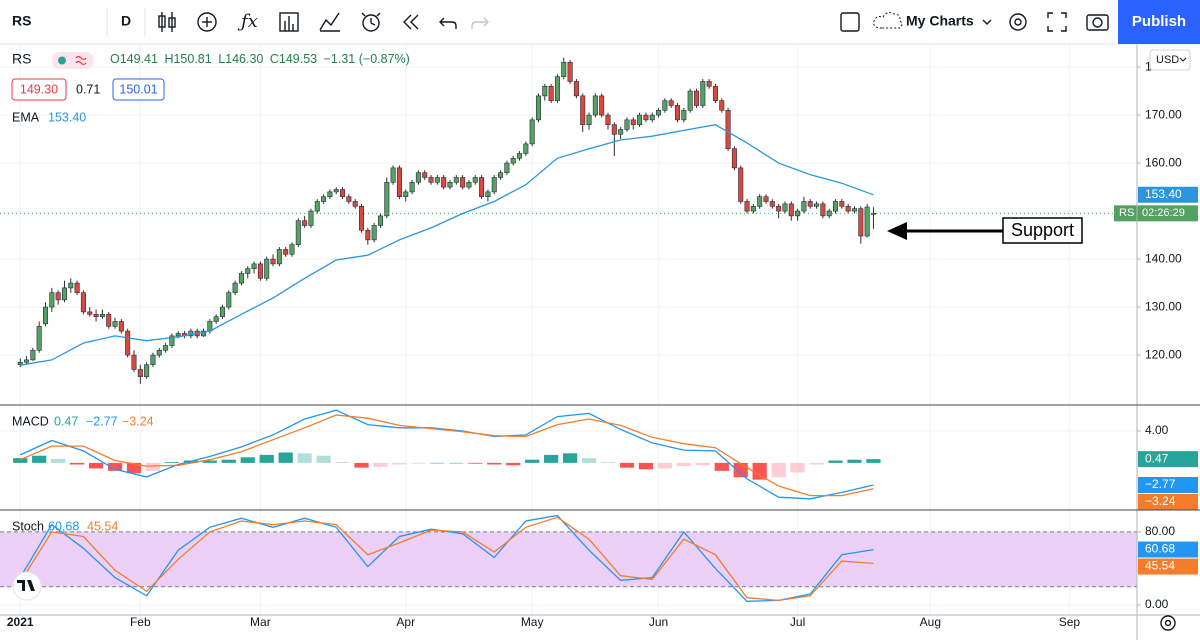 The height and width of the screenshot is (640, 1200). I want to click on change: −1.31 (−0.87%), so click(367, 59).